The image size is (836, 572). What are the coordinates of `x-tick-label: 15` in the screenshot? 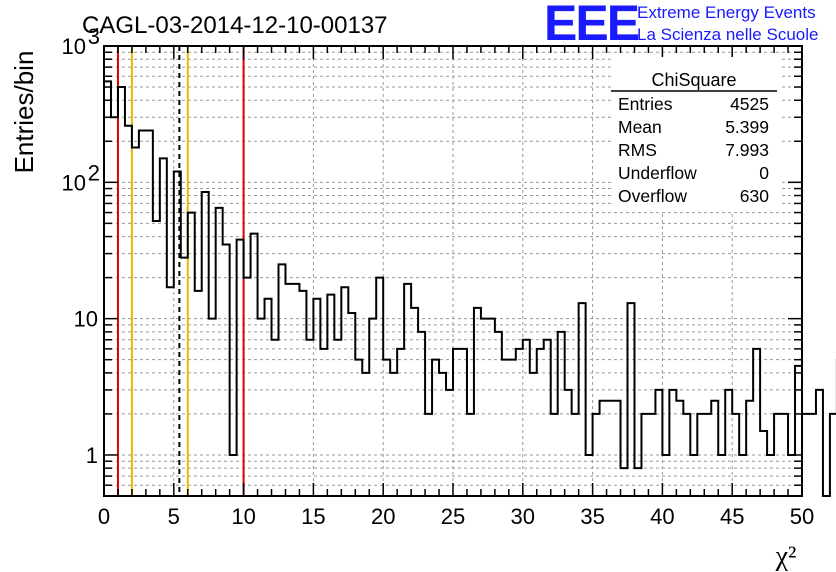 It's located at (313, 516).